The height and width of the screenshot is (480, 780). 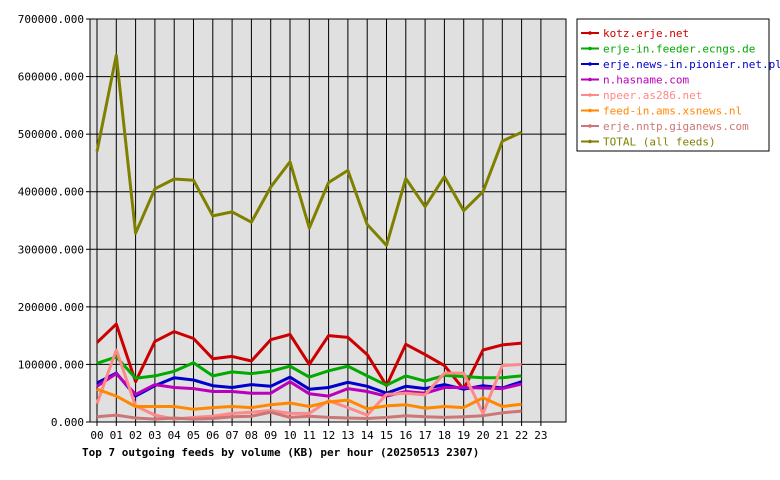 What do you see at coordinates (676, 126) in the screenshot?
I see `legend-label: erje.nntp.giganews.com` at bounding box center [676, 126].